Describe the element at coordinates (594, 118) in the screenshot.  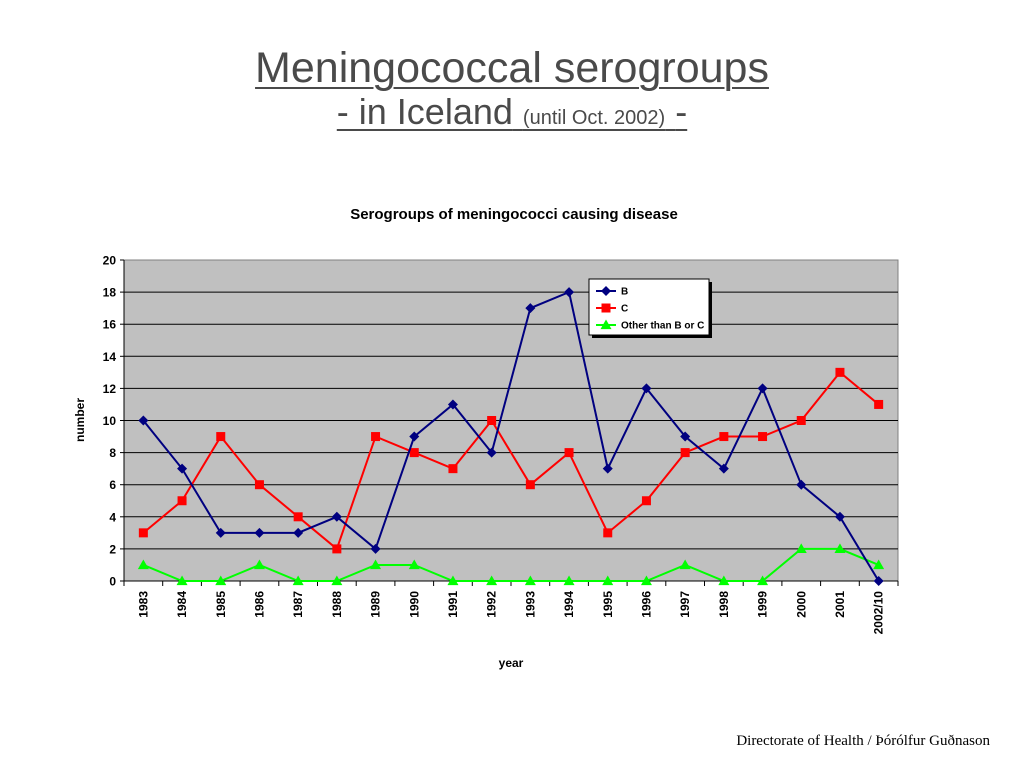
I see `slide-title-date-note: (until Oct. 2002)` at that location.